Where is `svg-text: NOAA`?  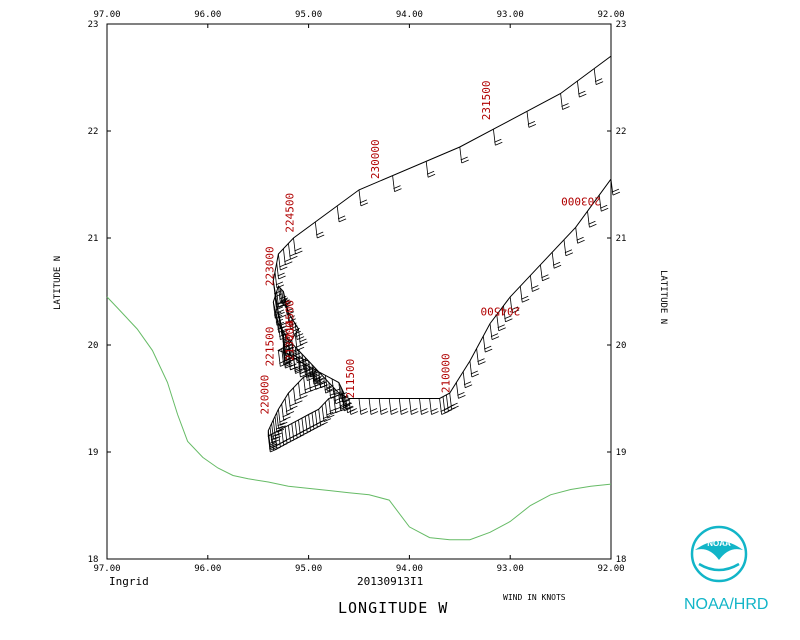
svg-text: NOAA is located at coordinates (719, 543).